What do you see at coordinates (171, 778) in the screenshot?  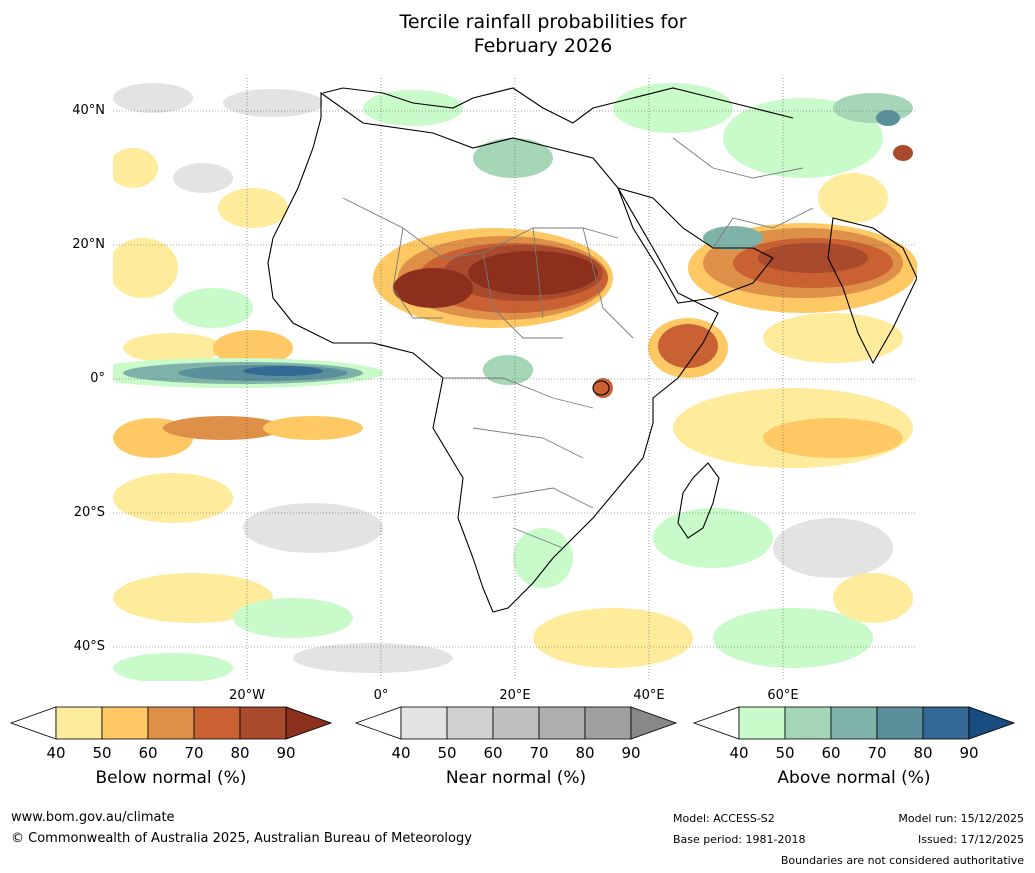 I see `legend-label-below-normal: Below normal (%)` at bounding box center [171, 778].